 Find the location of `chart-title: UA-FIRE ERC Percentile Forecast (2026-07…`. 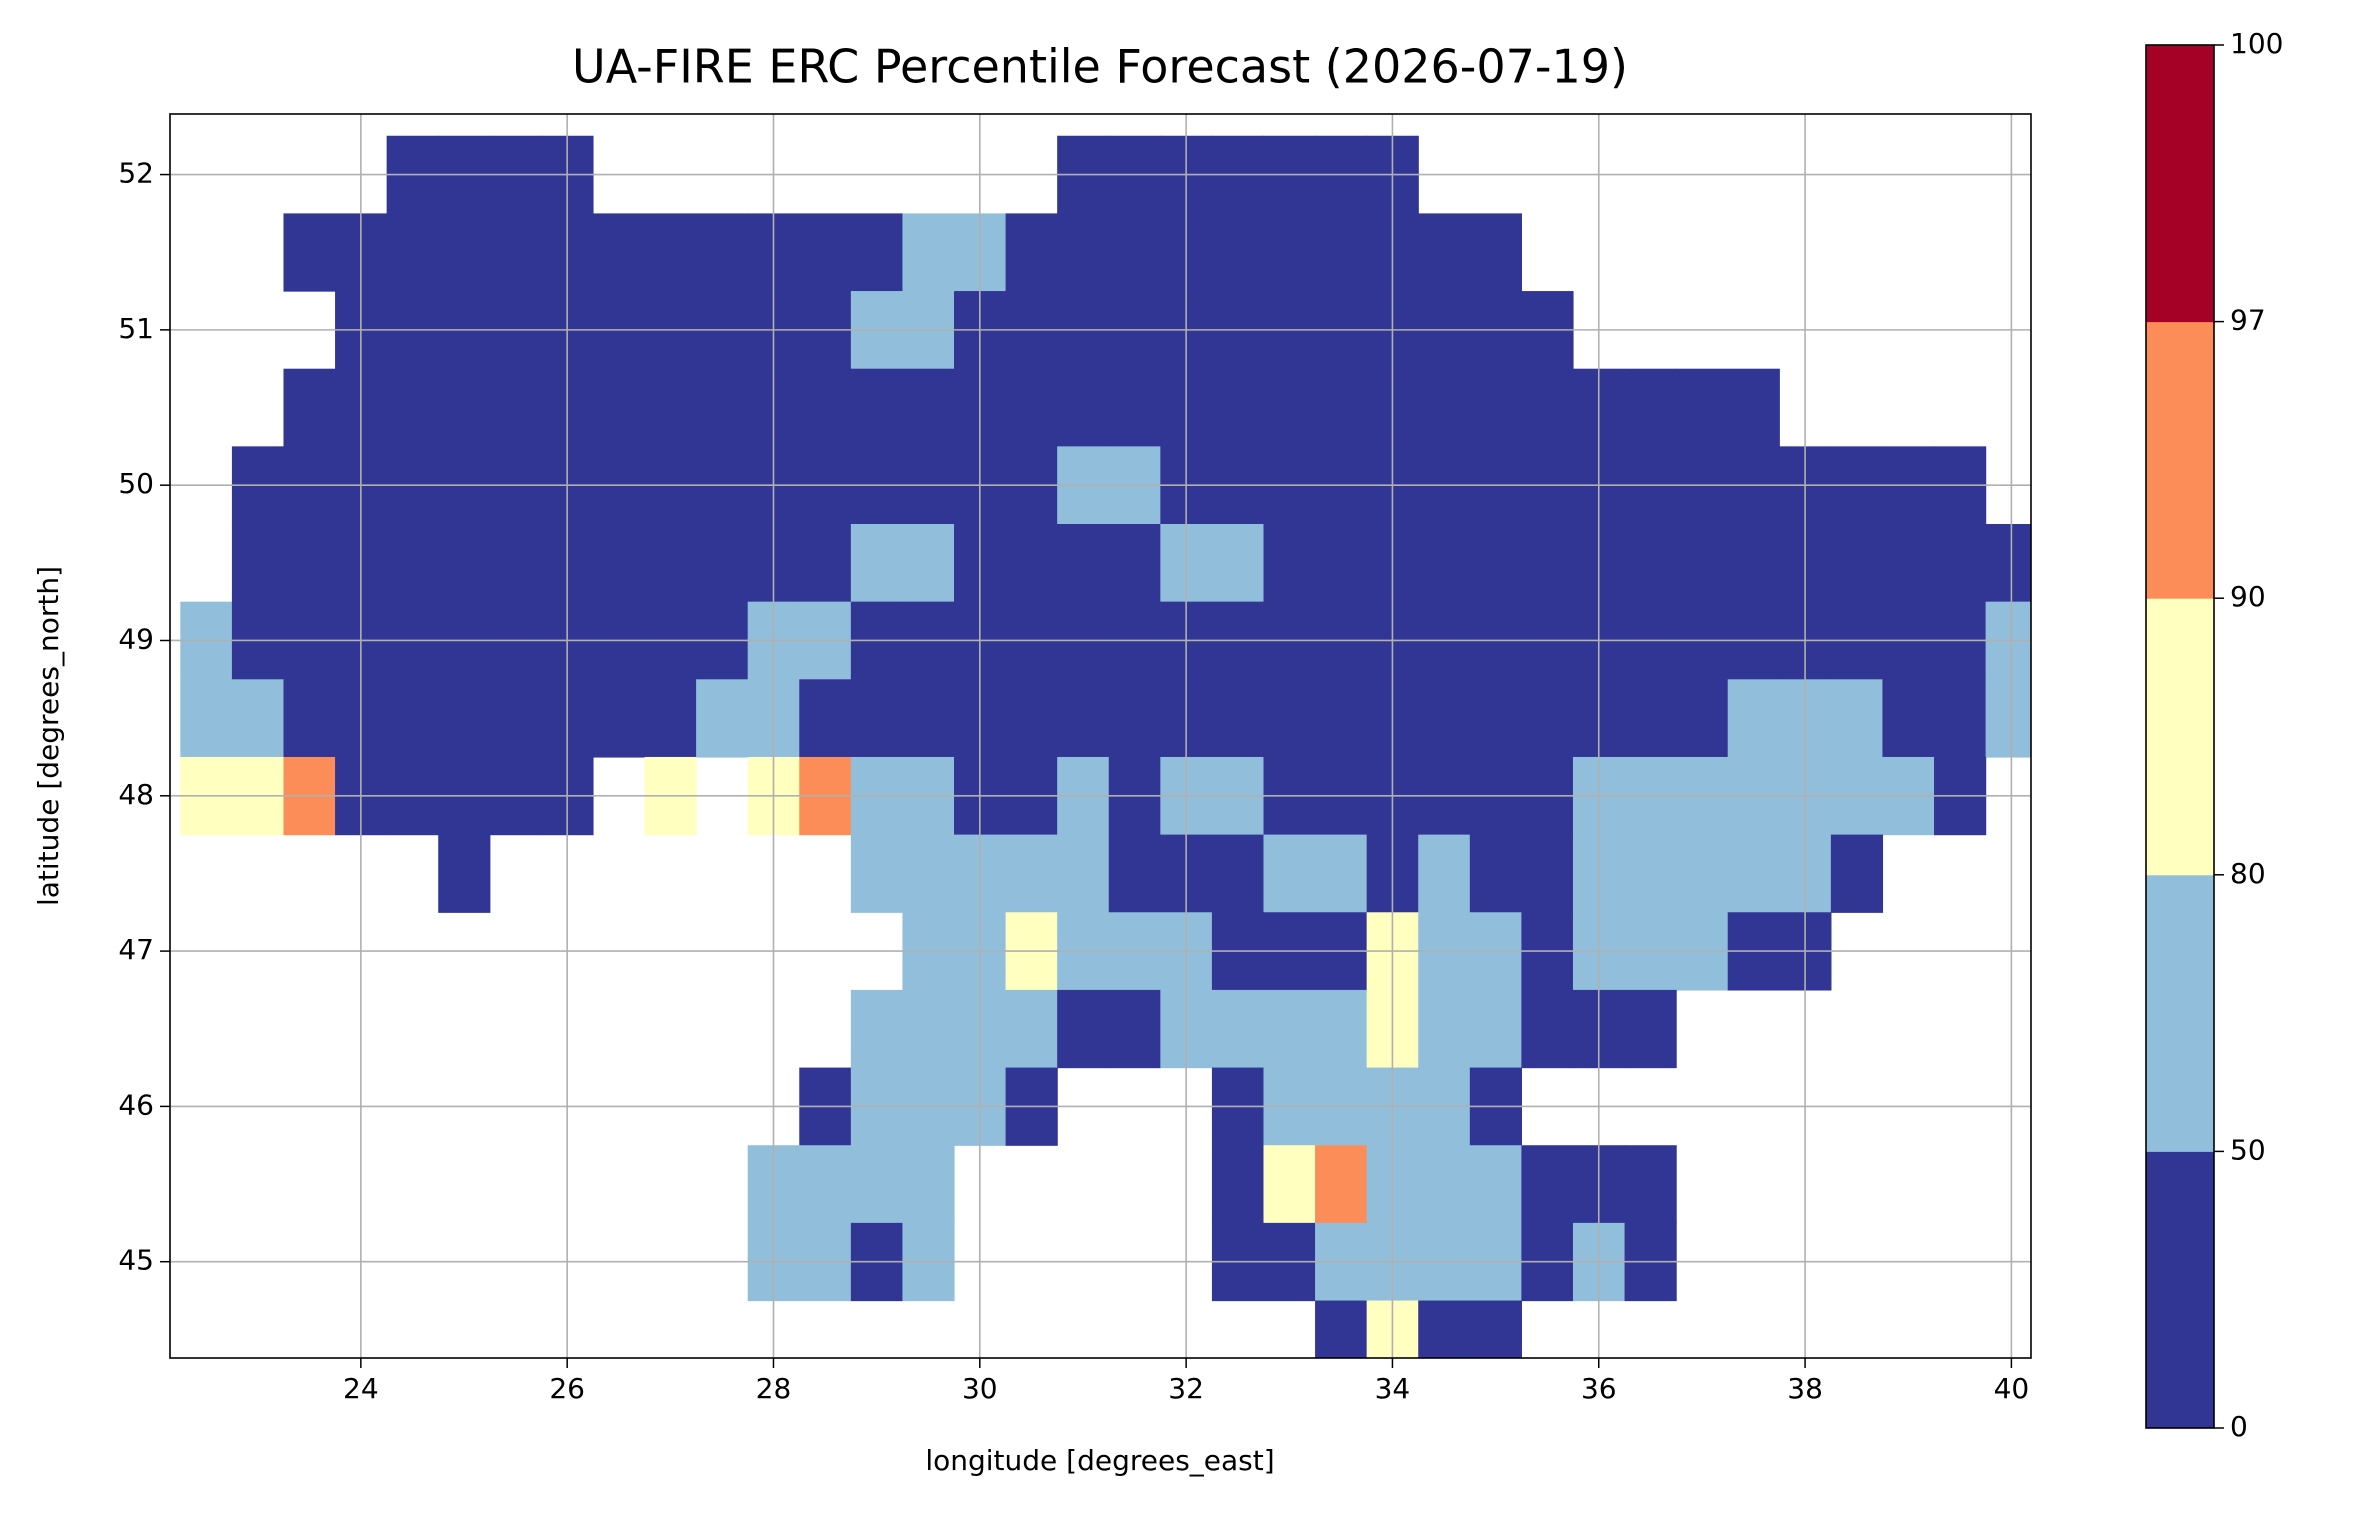

chart-title: UA-FIRE ERC Percentile Forecast (2026-07… is located at coordinates (1100, 67).